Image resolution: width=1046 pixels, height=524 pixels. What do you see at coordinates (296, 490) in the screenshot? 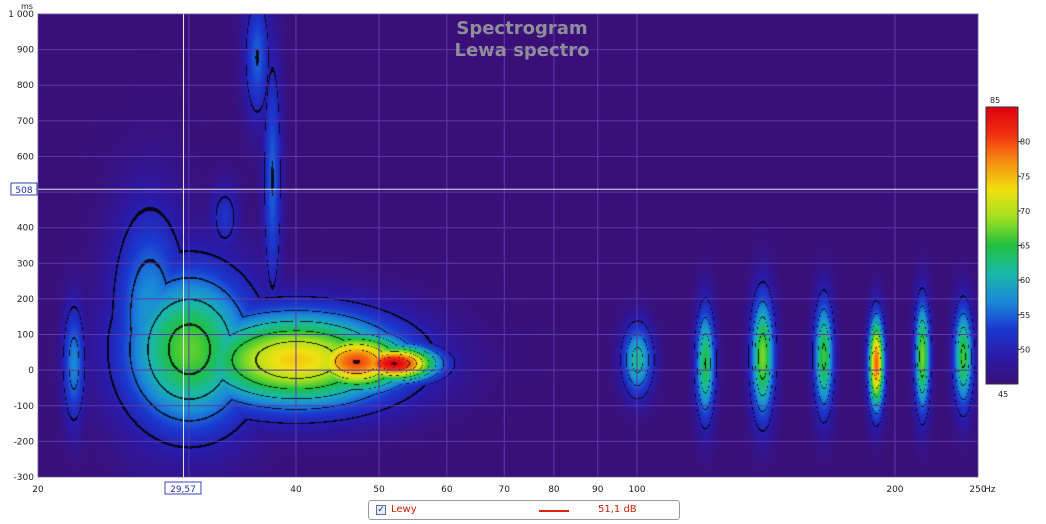
I see `x-tick-label: 40` at bounding box center [296, 490].